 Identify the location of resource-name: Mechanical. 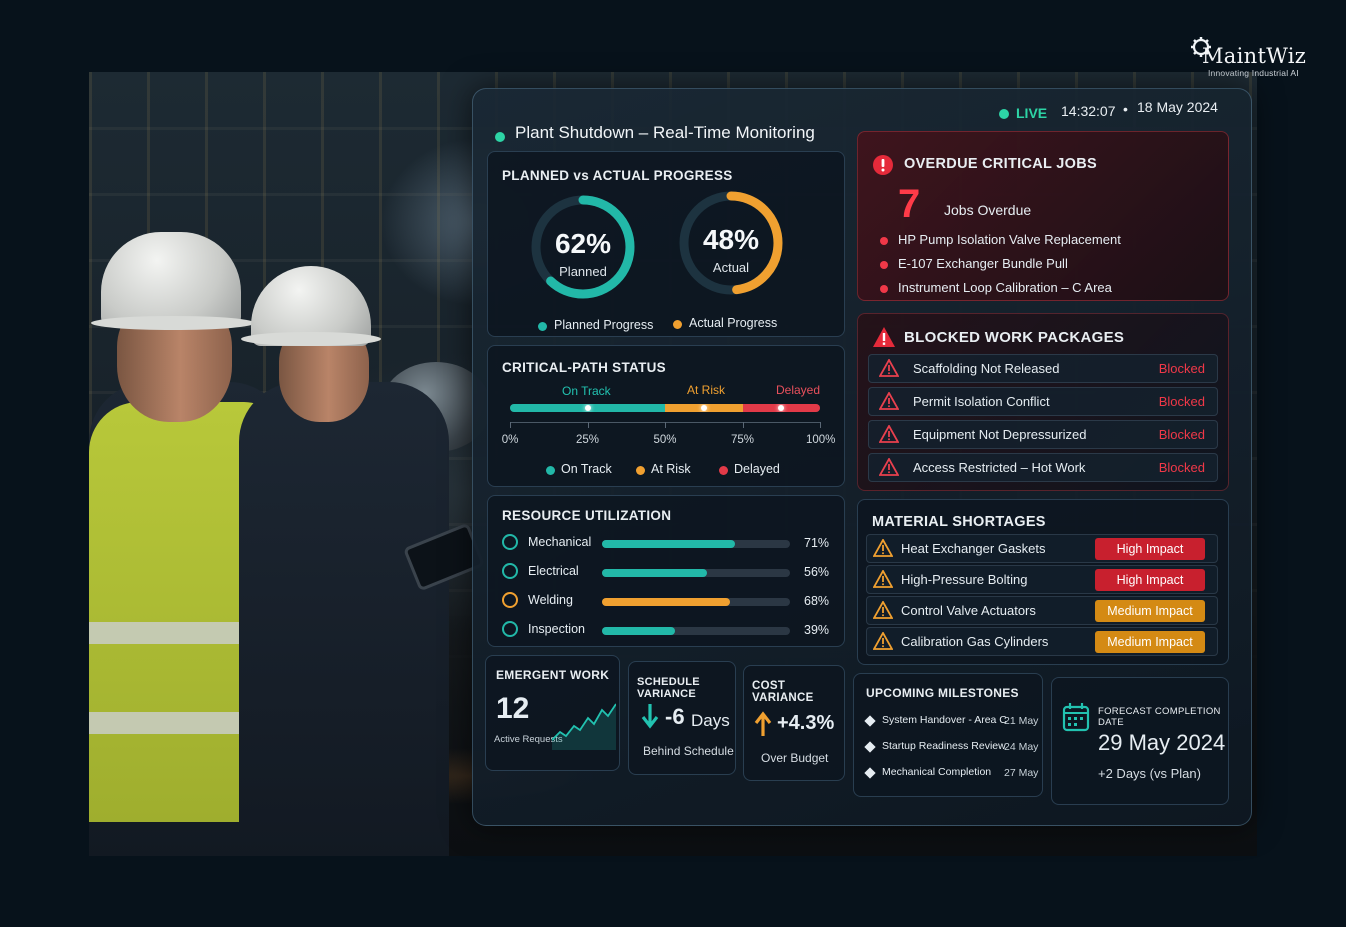
(560, 542).